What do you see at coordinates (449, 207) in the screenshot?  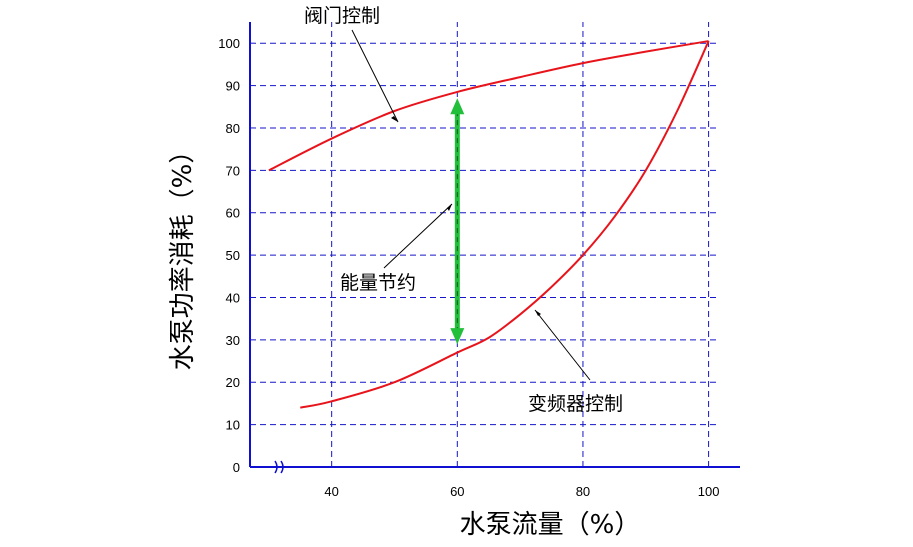 I see `leader-savings-arrowhead` at bounding box center [449, 207].